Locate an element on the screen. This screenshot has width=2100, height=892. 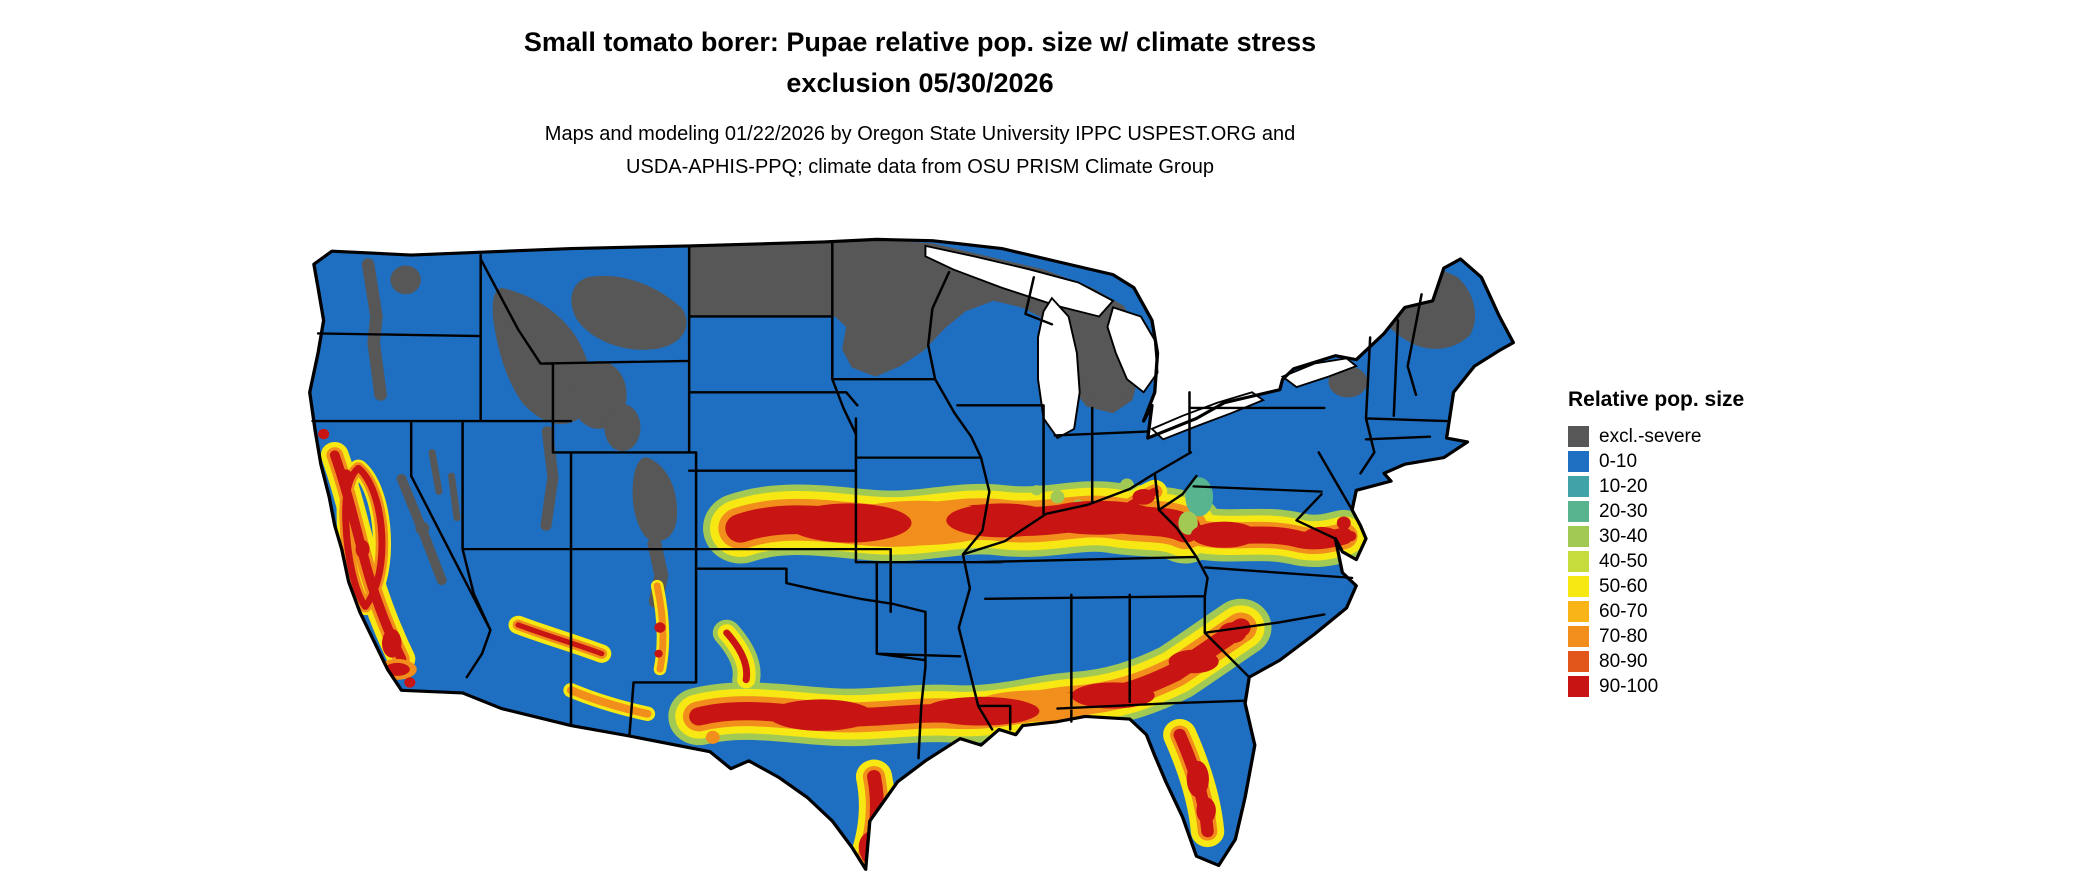
excluded-wyoming-range is located at coordinates (622, 428).